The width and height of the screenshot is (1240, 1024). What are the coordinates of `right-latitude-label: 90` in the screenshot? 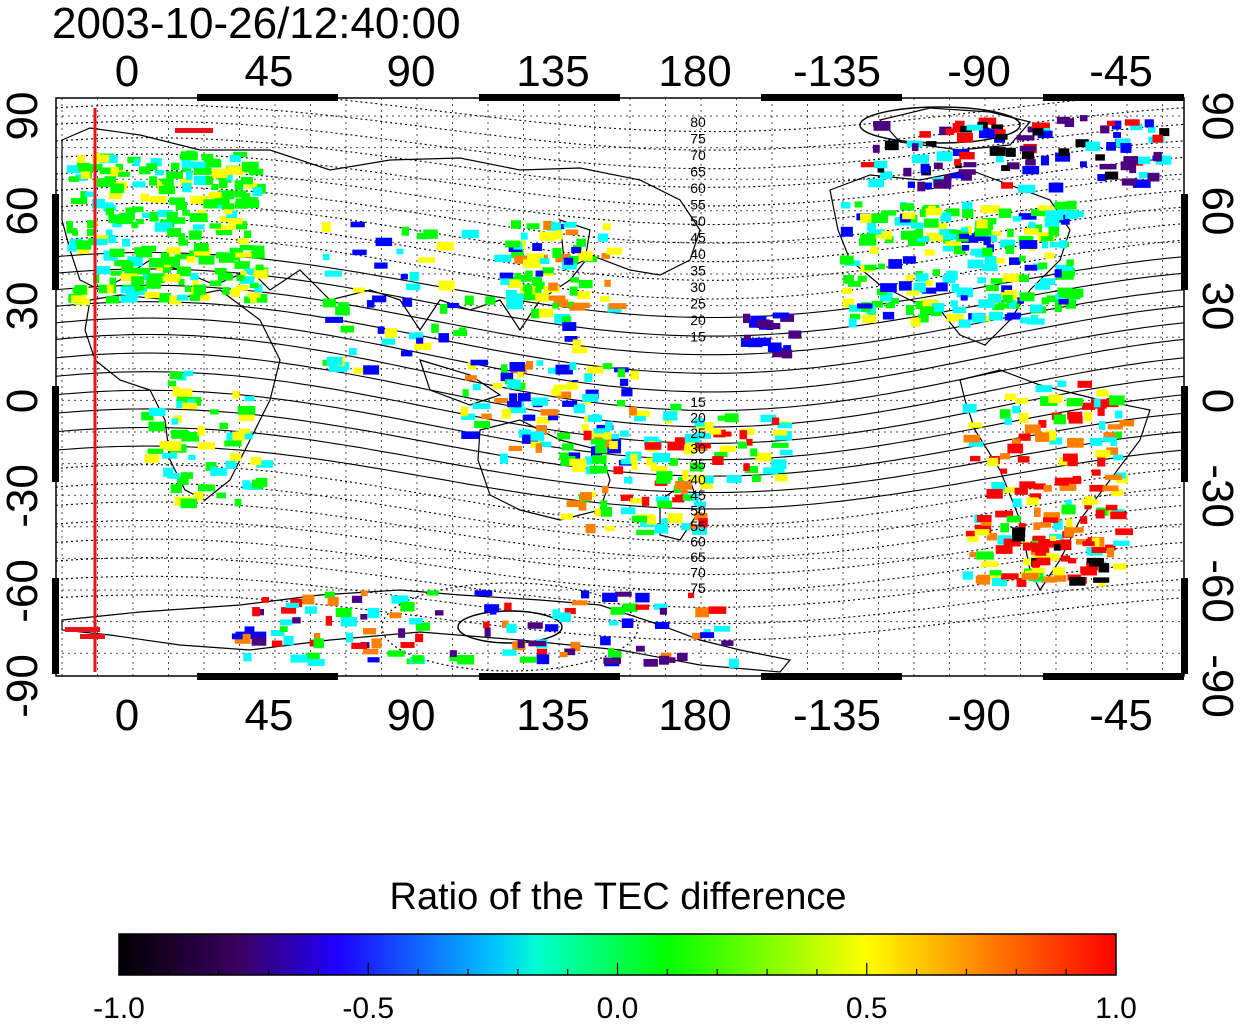 It's located at (1216, 116).